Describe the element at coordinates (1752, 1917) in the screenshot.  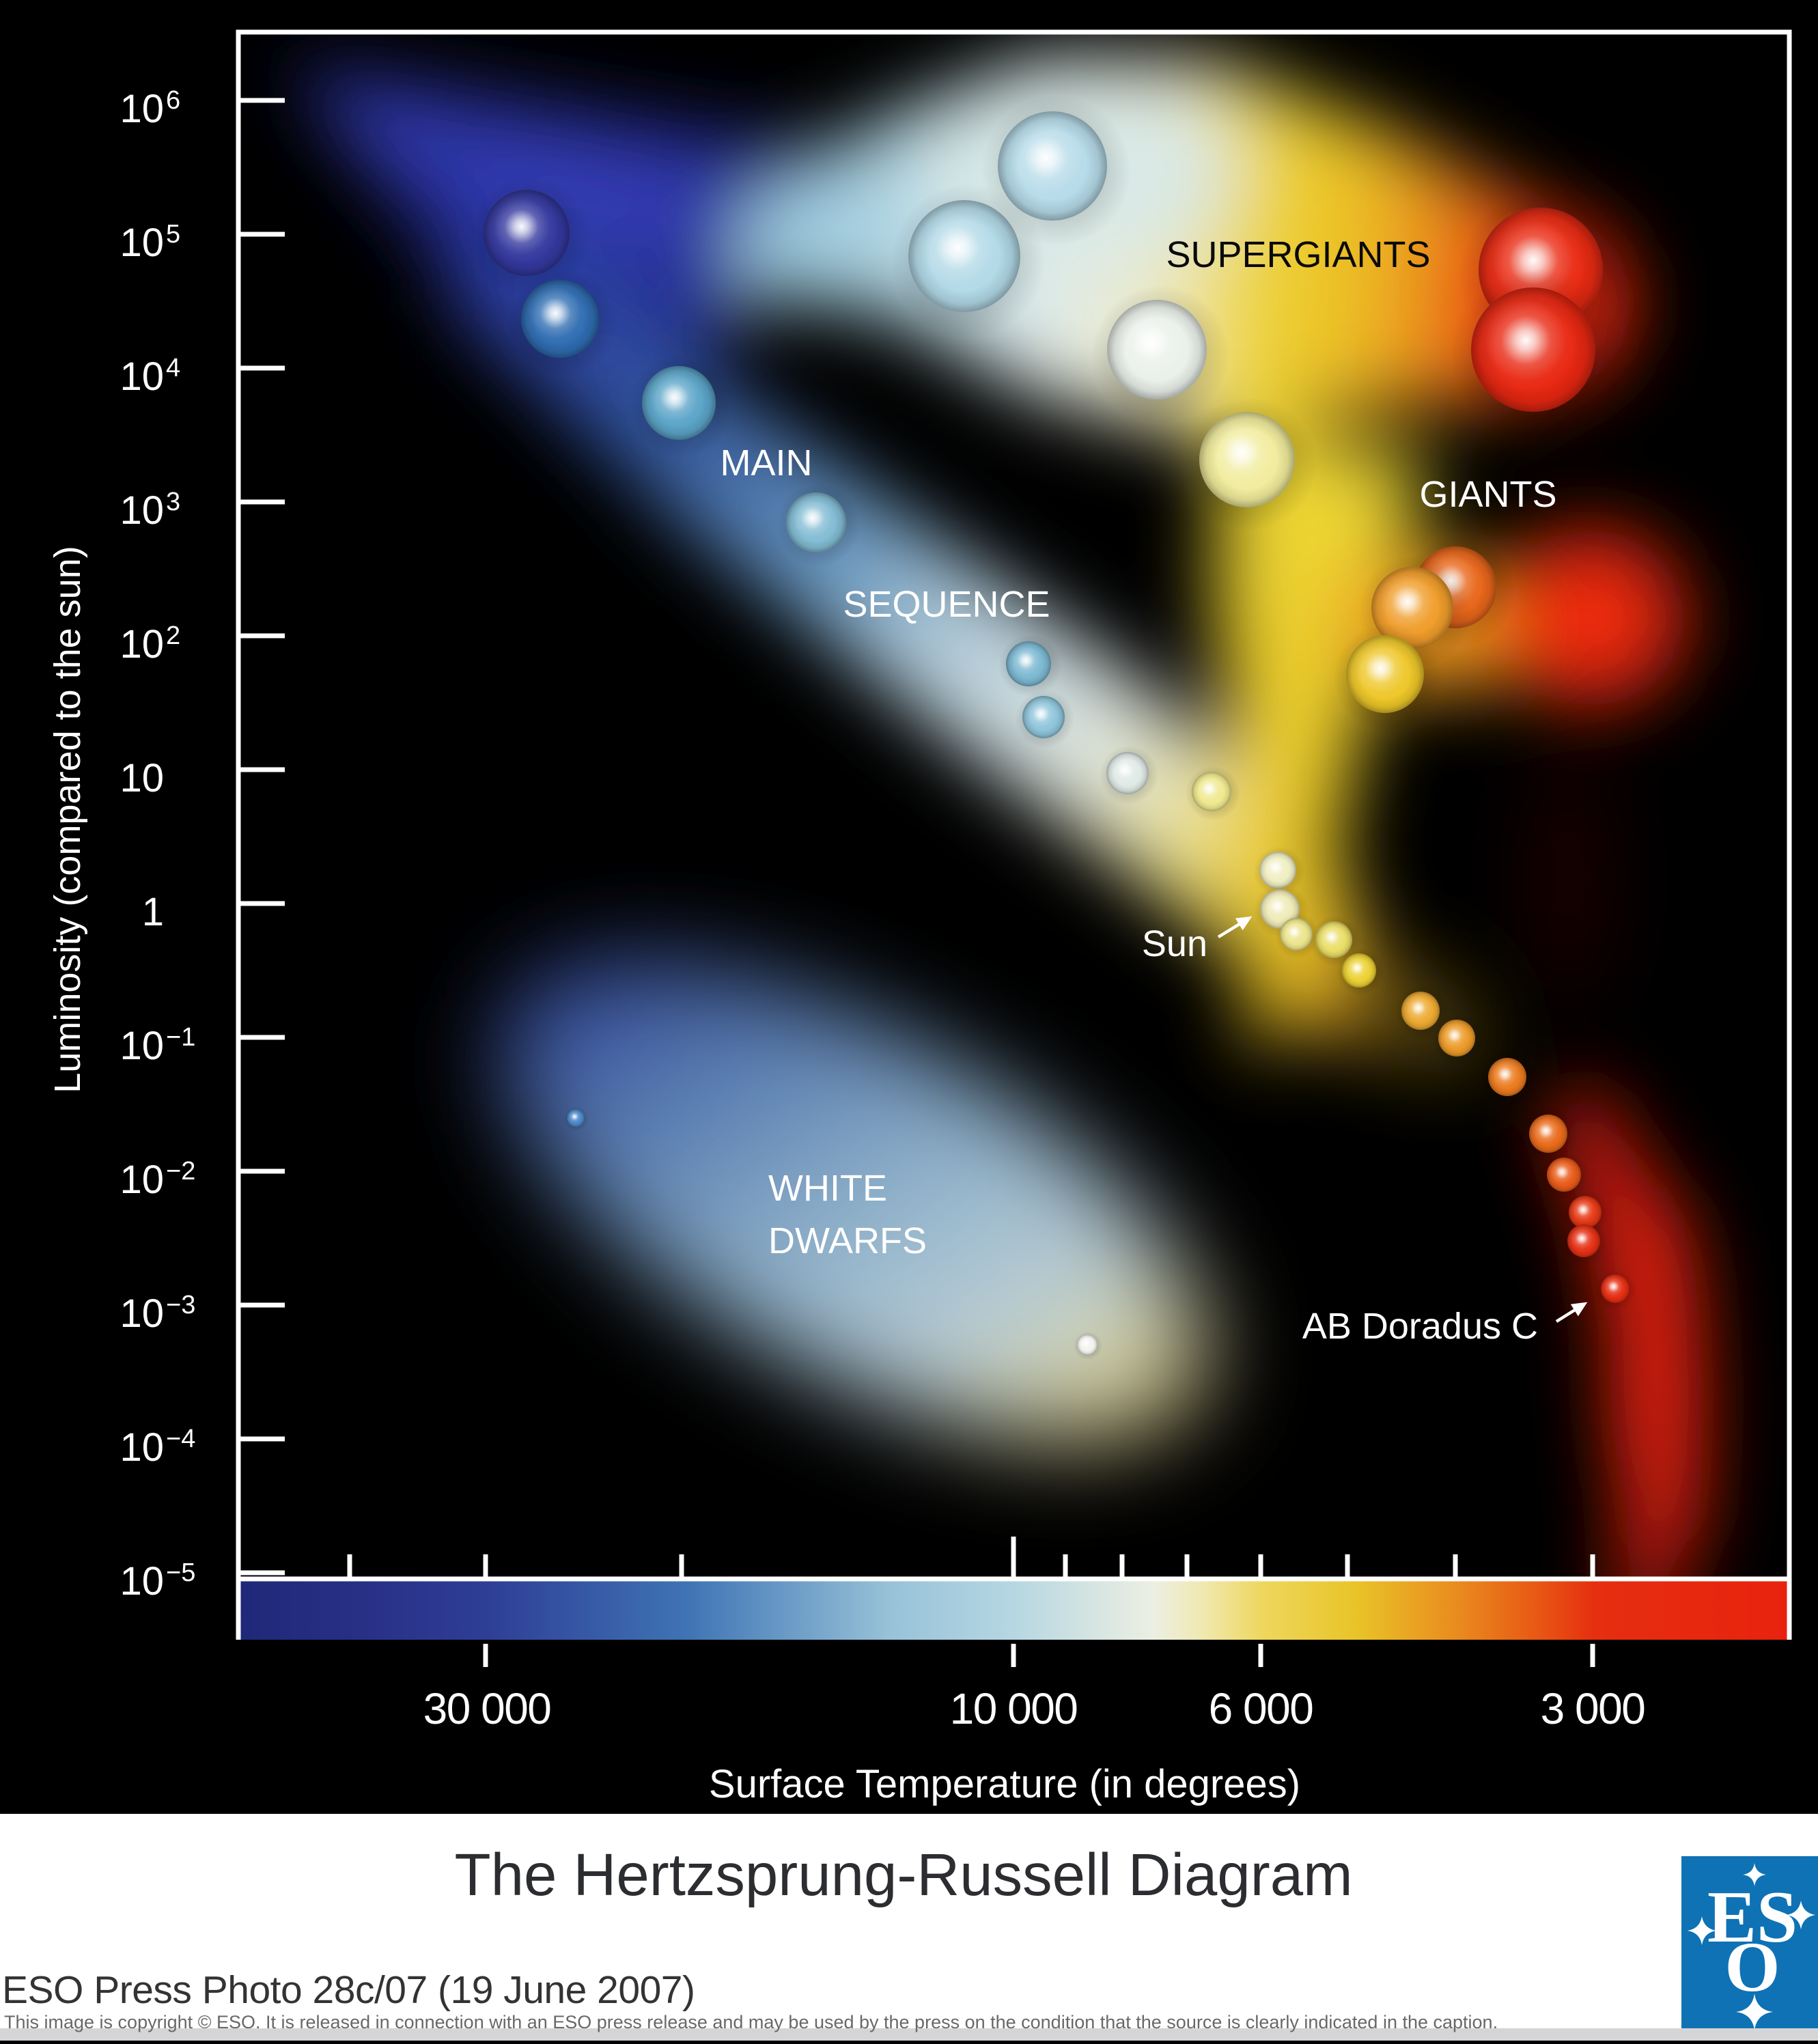
I see `svg-text: ES` at that location.